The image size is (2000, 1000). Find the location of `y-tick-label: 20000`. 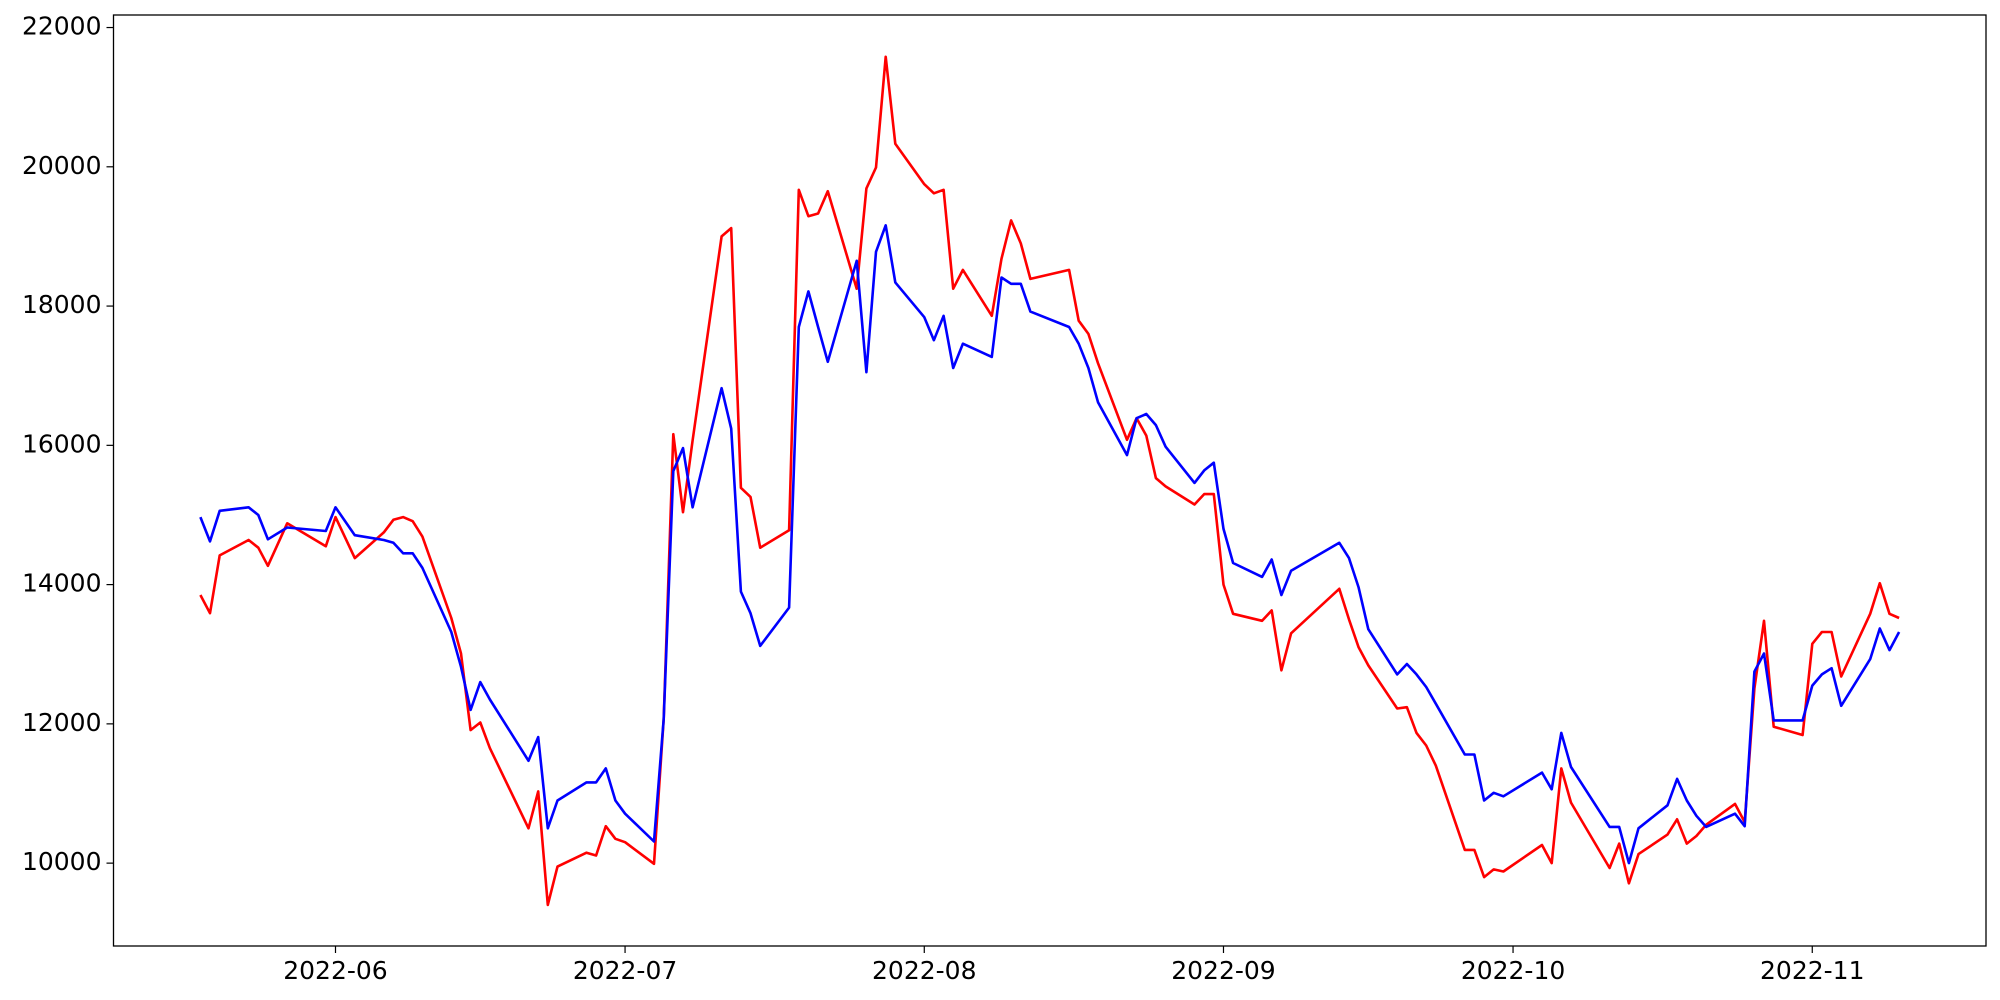

y-tick-label: 20000 is located at coordinates (62, 165).